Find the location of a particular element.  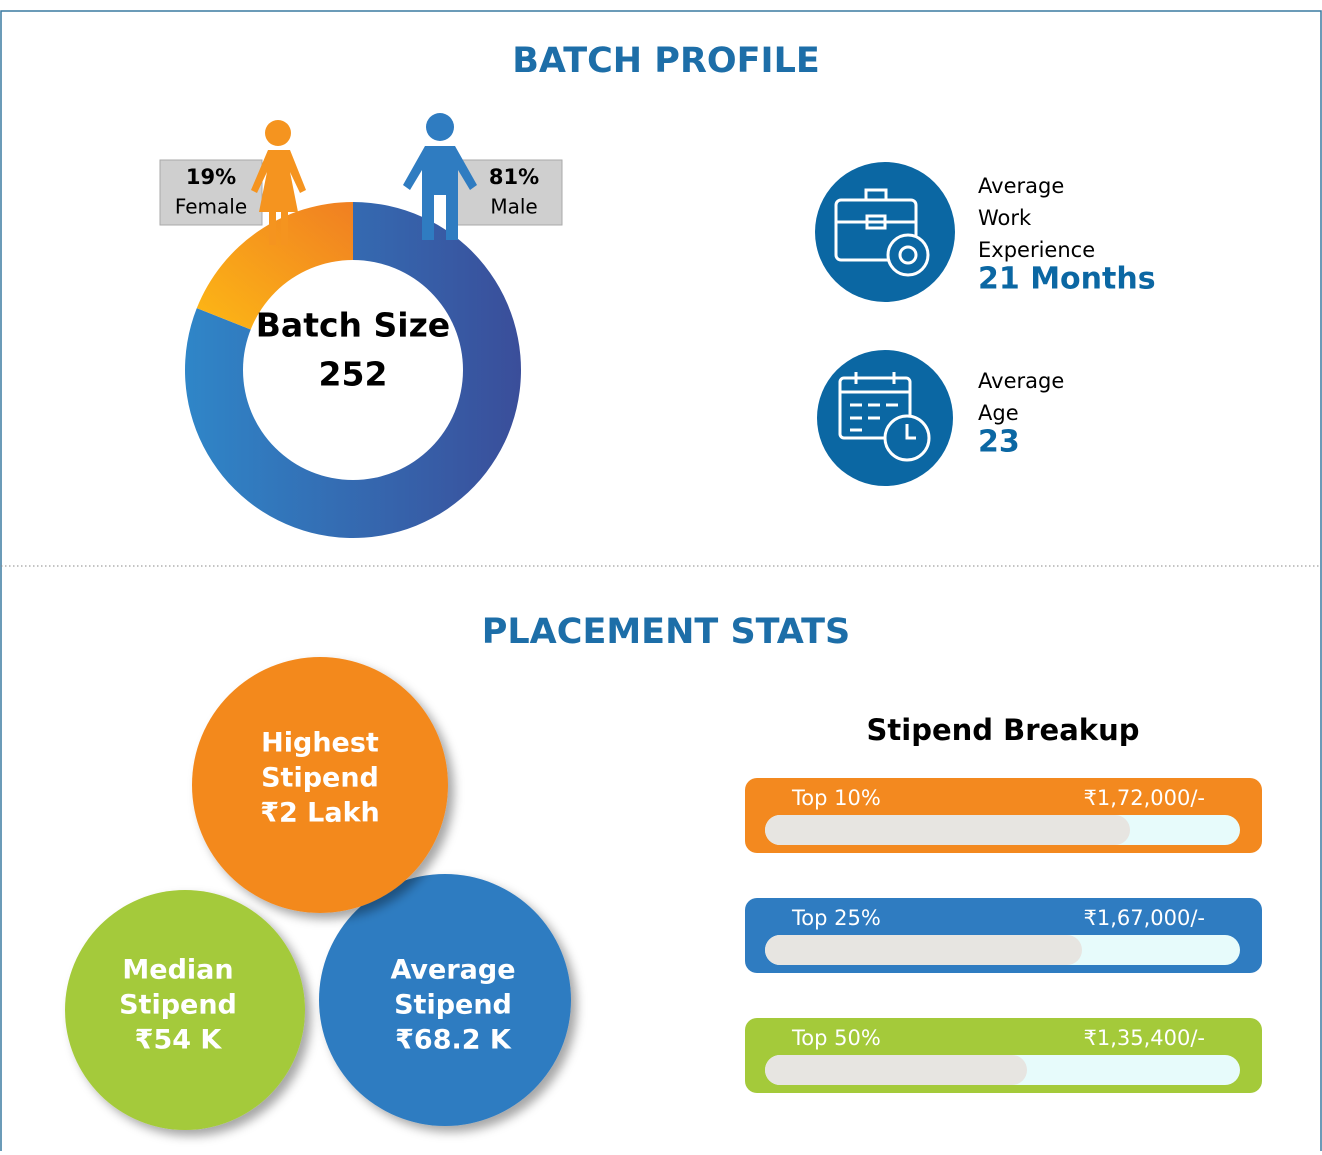

fact-label: Experience is located at coordinates (1036, 250).